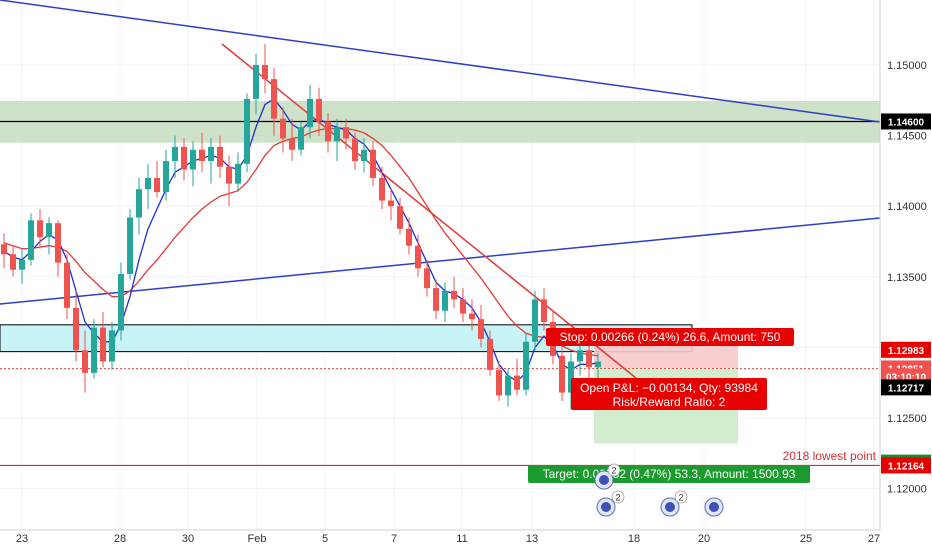  I want to click on price-tag-text: 1.12164, so click(906, 466).